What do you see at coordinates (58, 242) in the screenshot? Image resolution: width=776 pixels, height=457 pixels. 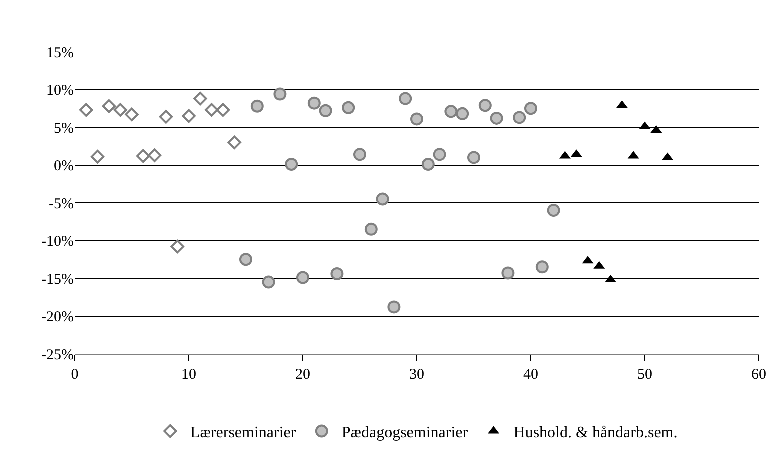 I see `y-tick-label: -10%` at bounding box center [58, 242].